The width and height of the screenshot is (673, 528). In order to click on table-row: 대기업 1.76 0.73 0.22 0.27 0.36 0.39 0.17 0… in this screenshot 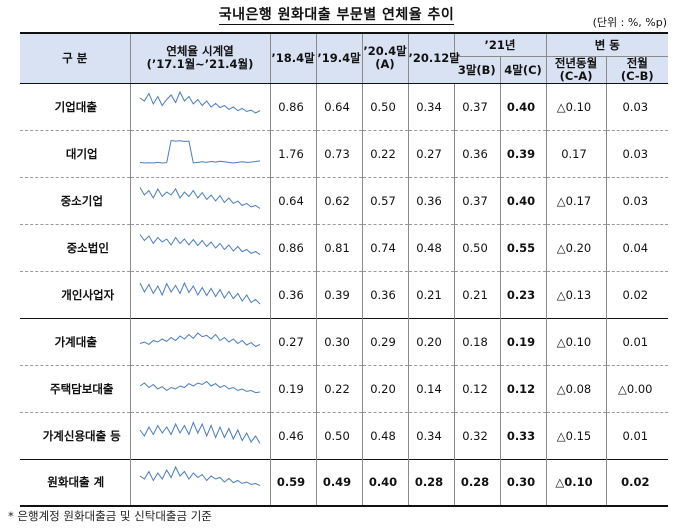, I will do `click(344, 153)`.